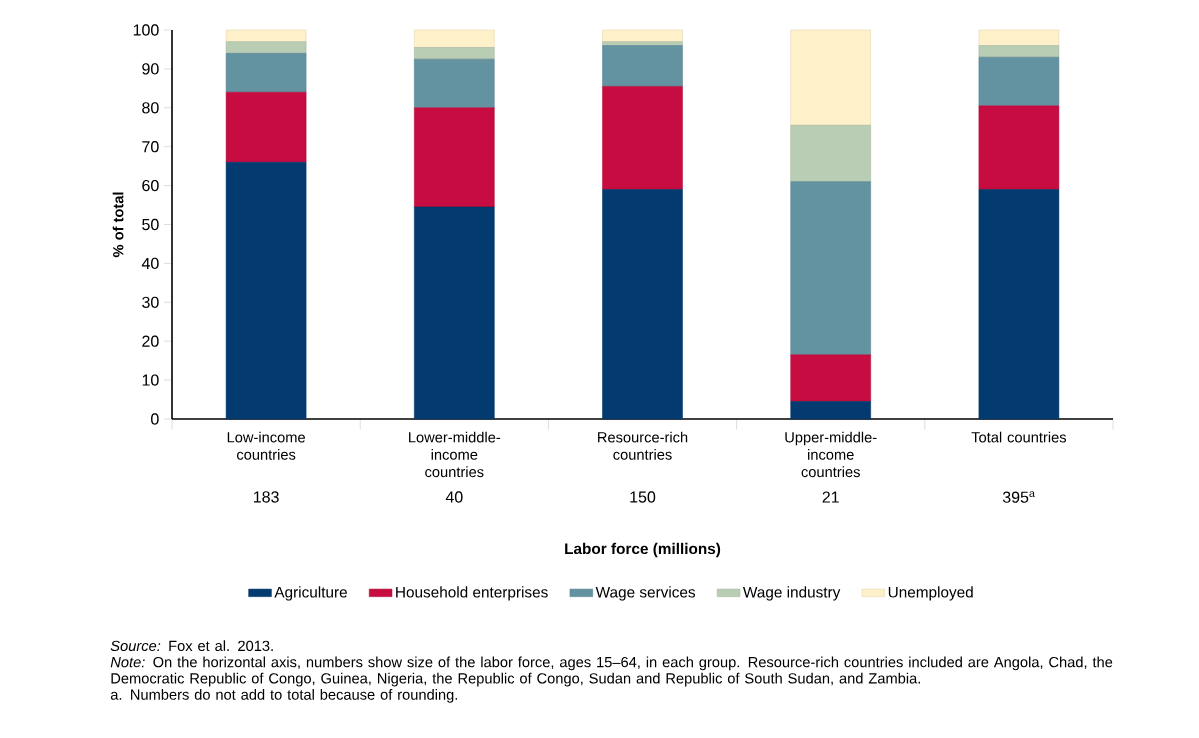  What do you see at coordinates (150, 263) in the screenshot?
I see `y-tick-label: 40` at bounding box center [150, 263].